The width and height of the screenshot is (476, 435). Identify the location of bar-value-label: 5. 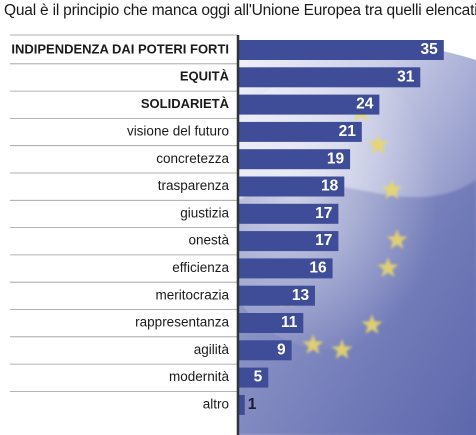
(258, 377).